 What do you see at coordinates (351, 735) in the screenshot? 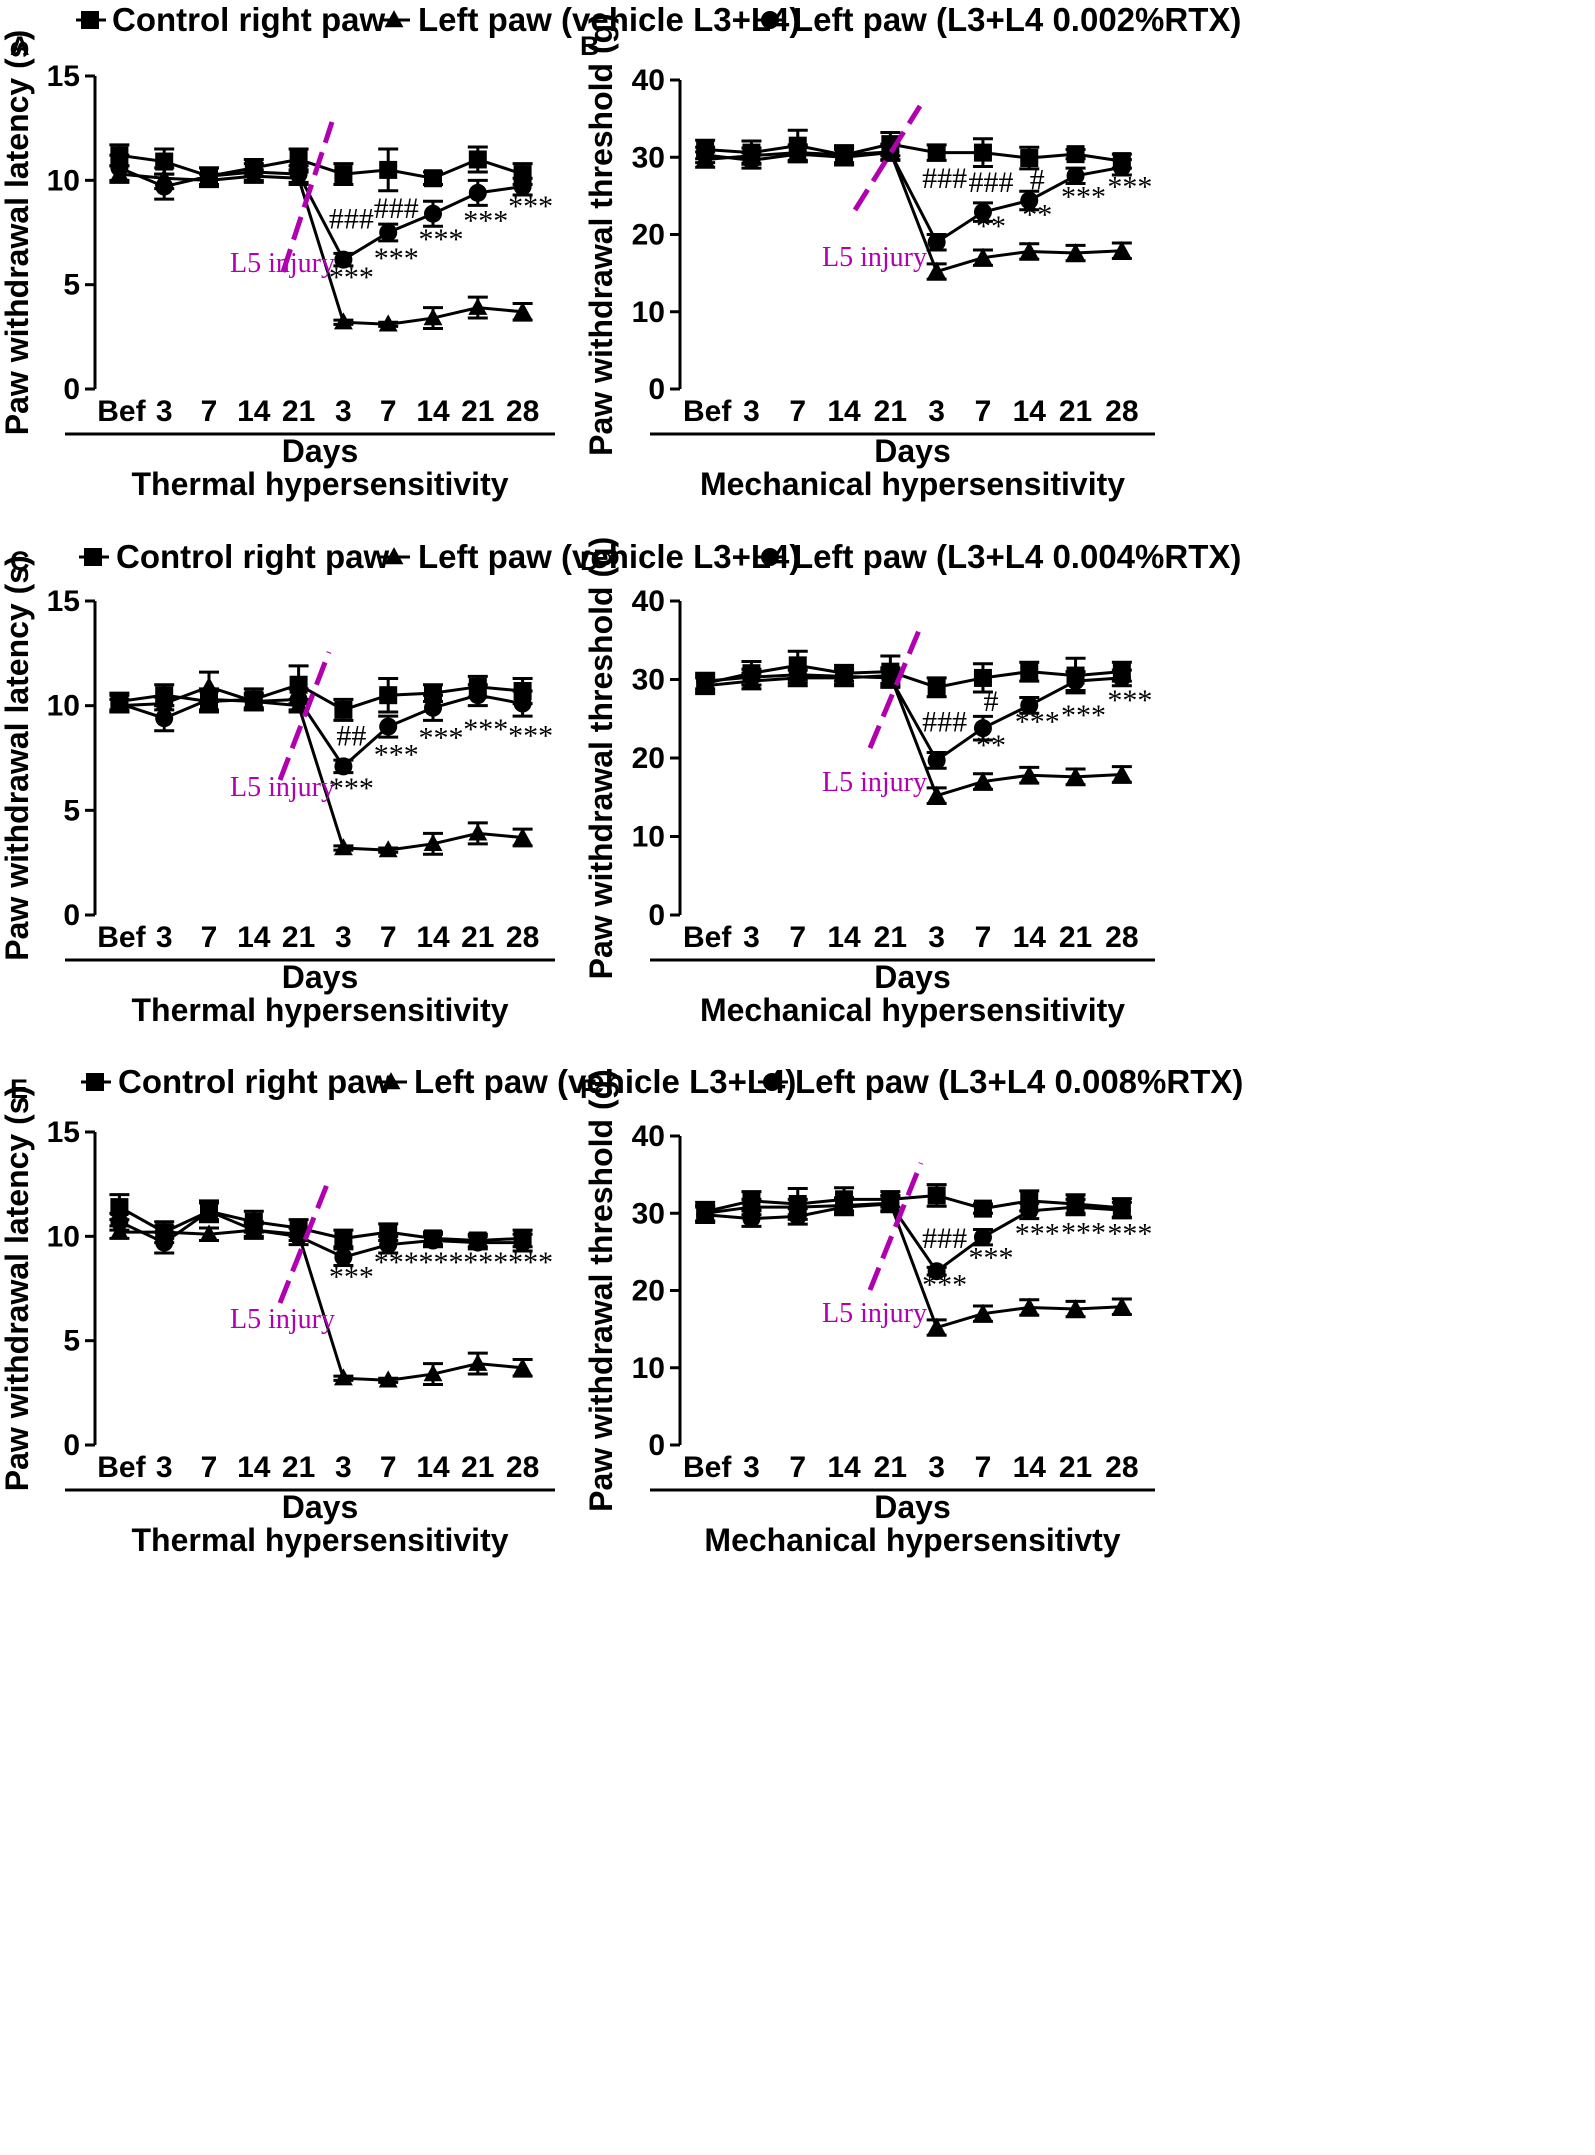
I see `significance-mark: ##` at bounding box center [351, 735].